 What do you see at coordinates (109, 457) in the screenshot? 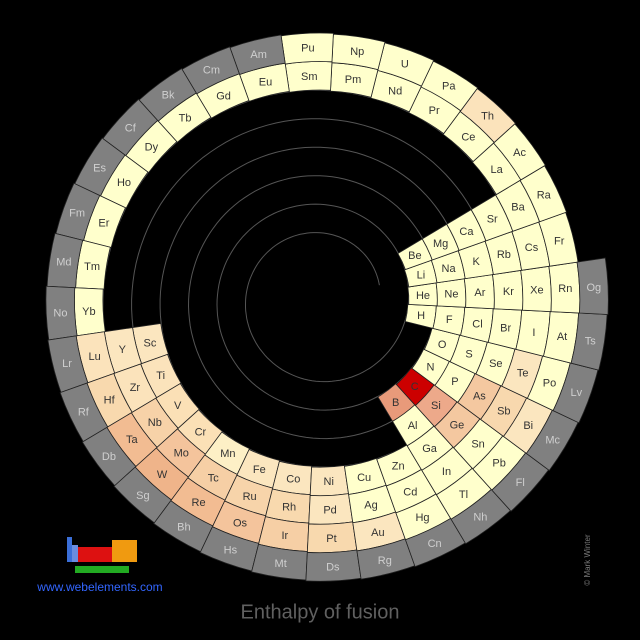
I see `element-symbol: Db` at bounding box center [109, 457].